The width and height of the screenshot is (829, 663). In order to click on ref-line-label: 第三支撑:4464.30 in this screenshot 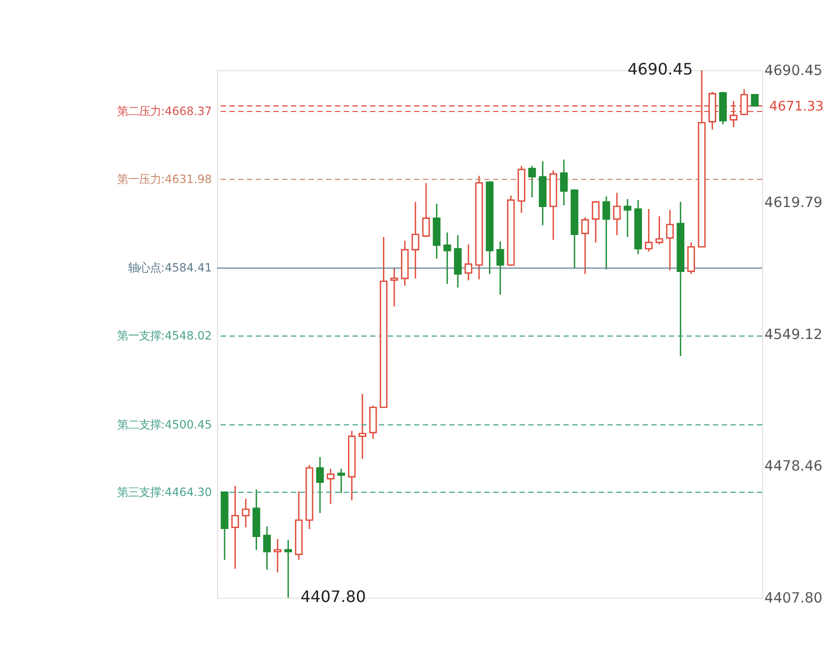, I will do `click(164, 491)`.